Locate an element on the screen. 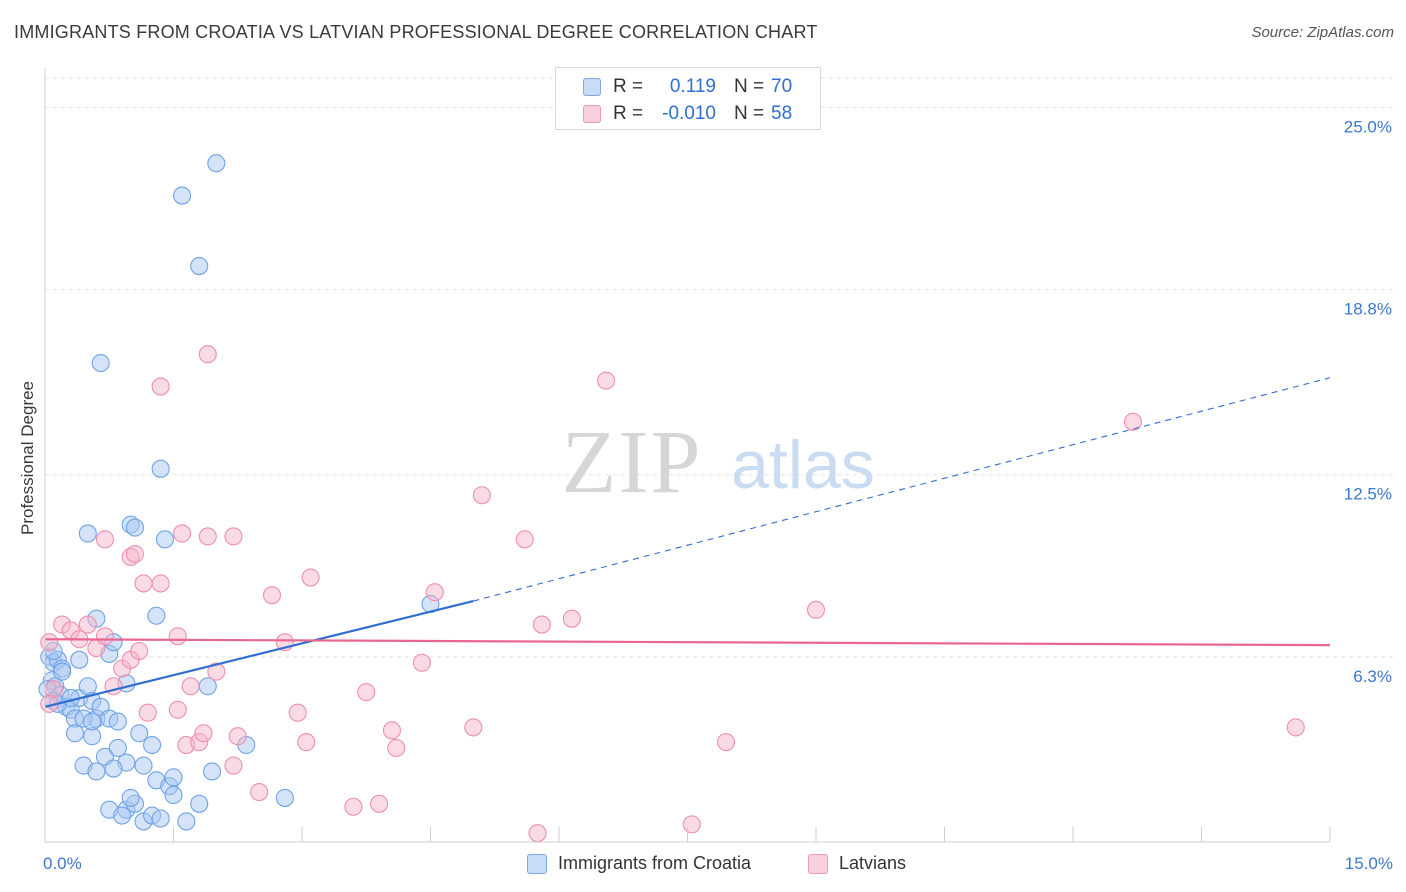 The height and width of the screenshot is (892, 1406). legend-r-value: 0.119 is located at coordinates (692, 86).